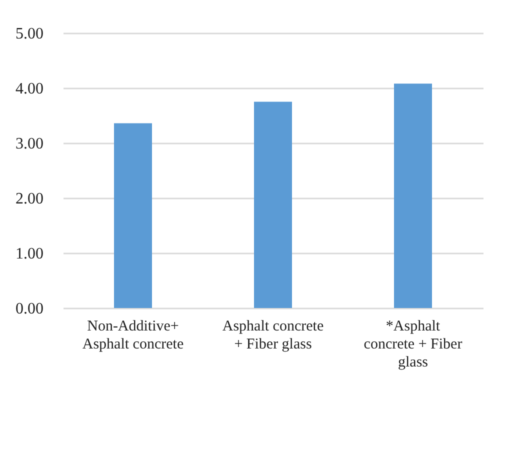  What do you see at coordinates (30, 199) in the screenshot?
I see `y-tick-label: 2.00` at bounding box center [30, 199].